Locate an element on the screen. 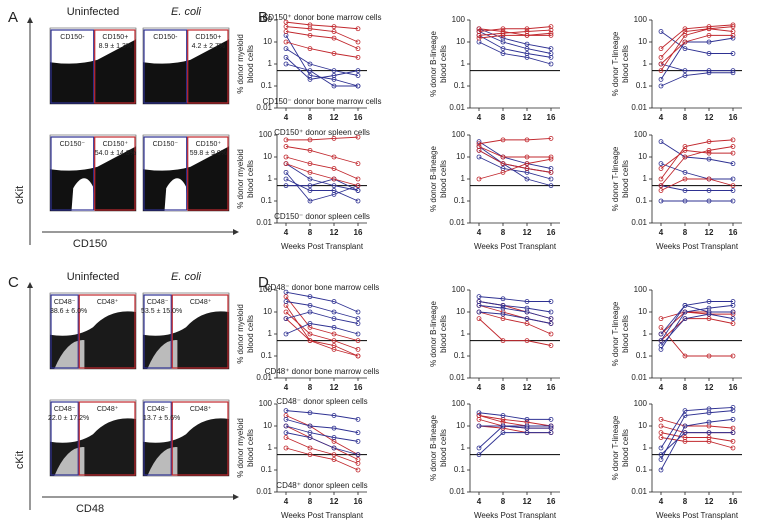 The height and width of the screenshot is (526, 762). panel-letter: D is located at coordinates (263, 282).